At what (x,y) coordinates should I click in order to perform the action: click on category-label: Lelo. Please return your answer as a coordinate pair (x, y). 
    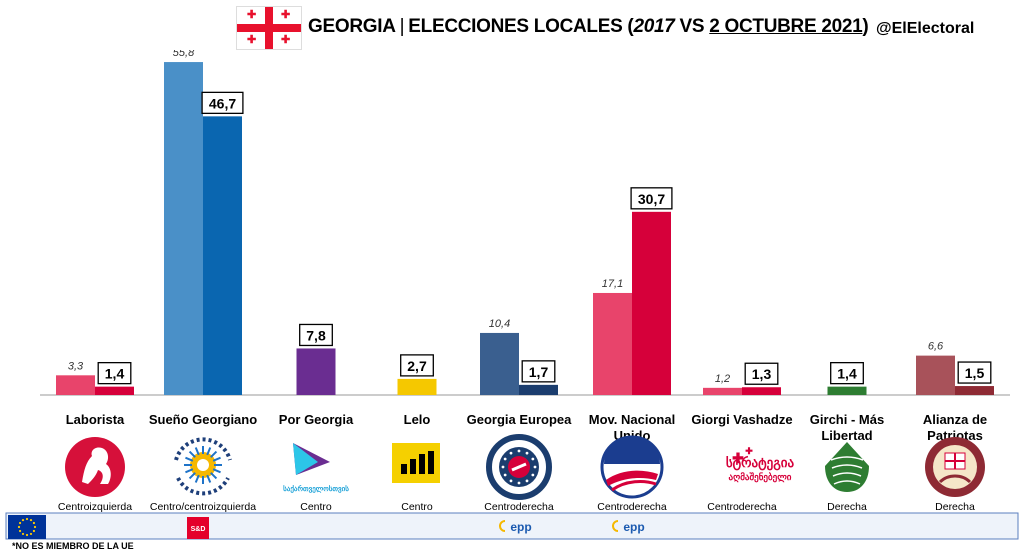
    Looking at the image, I should click on (417, 419).